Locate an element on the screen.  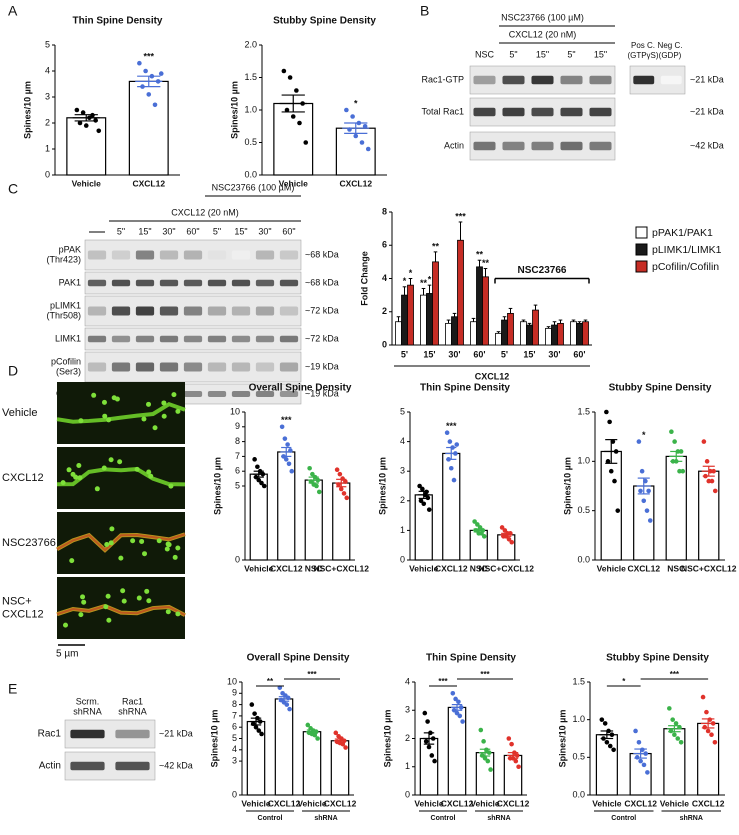
blot-size-label: ~68 kDa is located at coordinates (322, 282).